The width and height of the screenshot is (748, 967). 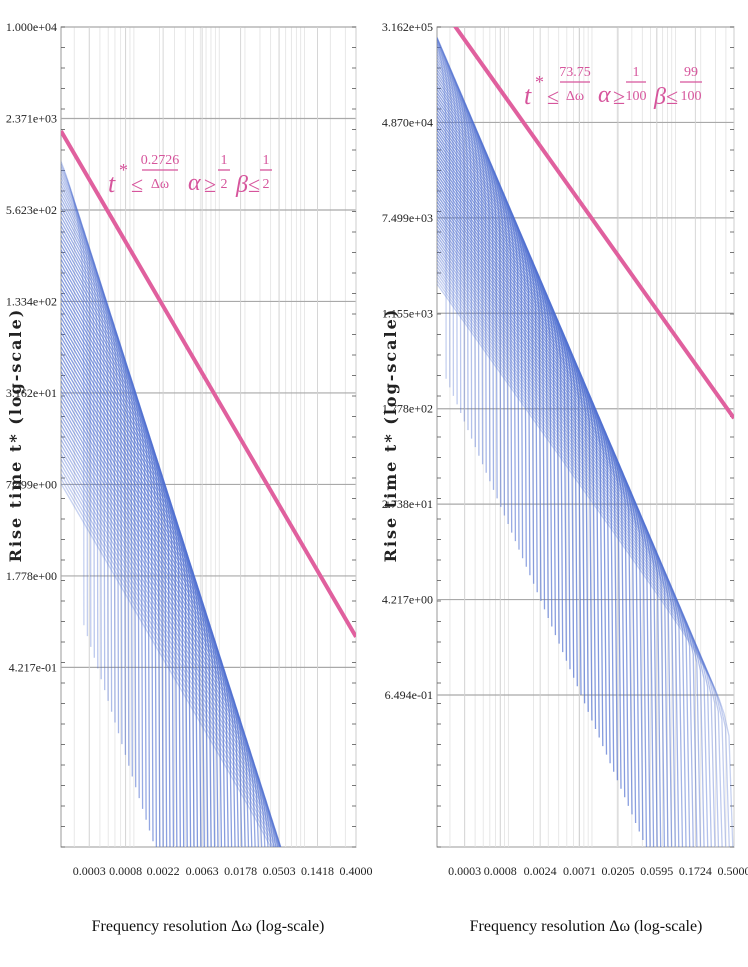 I want to click on y-tick-label: 3.162e+01, so click(x=31, y=393).